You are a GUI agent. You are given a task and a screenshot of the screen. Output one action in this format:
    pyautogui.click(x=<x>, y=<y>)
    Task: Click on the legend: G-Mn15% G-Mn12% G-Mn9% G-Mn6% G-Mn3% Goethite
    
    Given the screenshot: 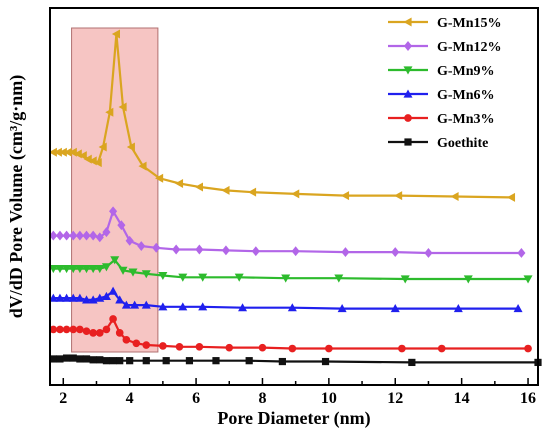 What is the action you would take?
    pyautogui.click(x=445, y=83)
    